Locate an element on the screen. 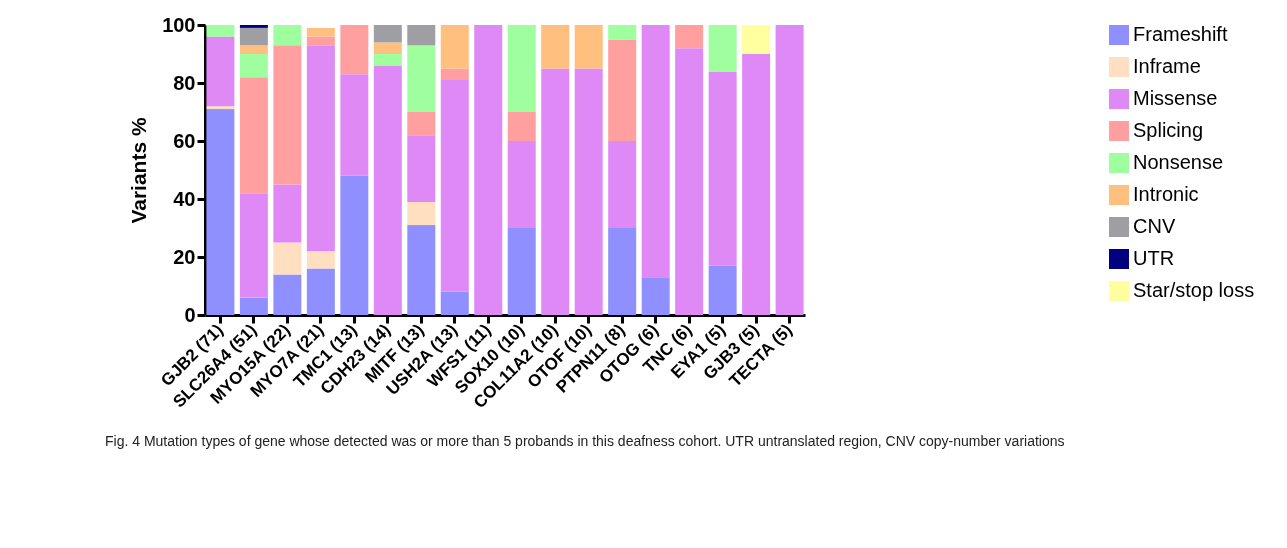 Image resolution: width=1287 pixels, height=548 pixels. legend-label: UTR is located at coordinates (1154, 258).